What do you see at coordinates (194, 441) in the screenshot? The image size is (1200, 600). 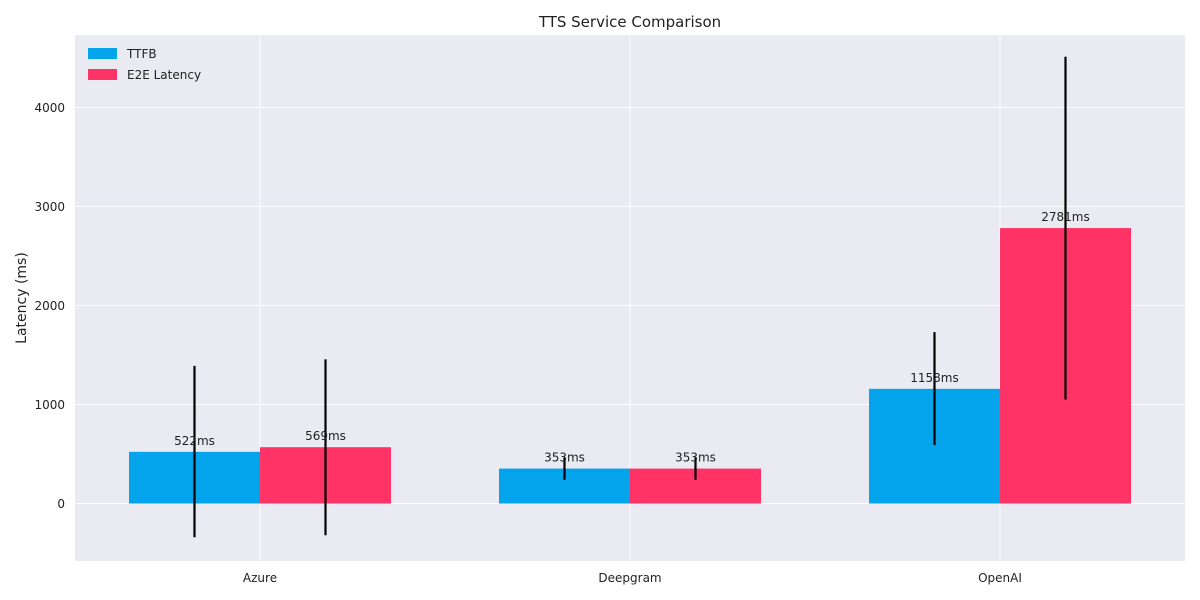 I see `bar-value-label: 522ms` at bounding box center [194, 441].